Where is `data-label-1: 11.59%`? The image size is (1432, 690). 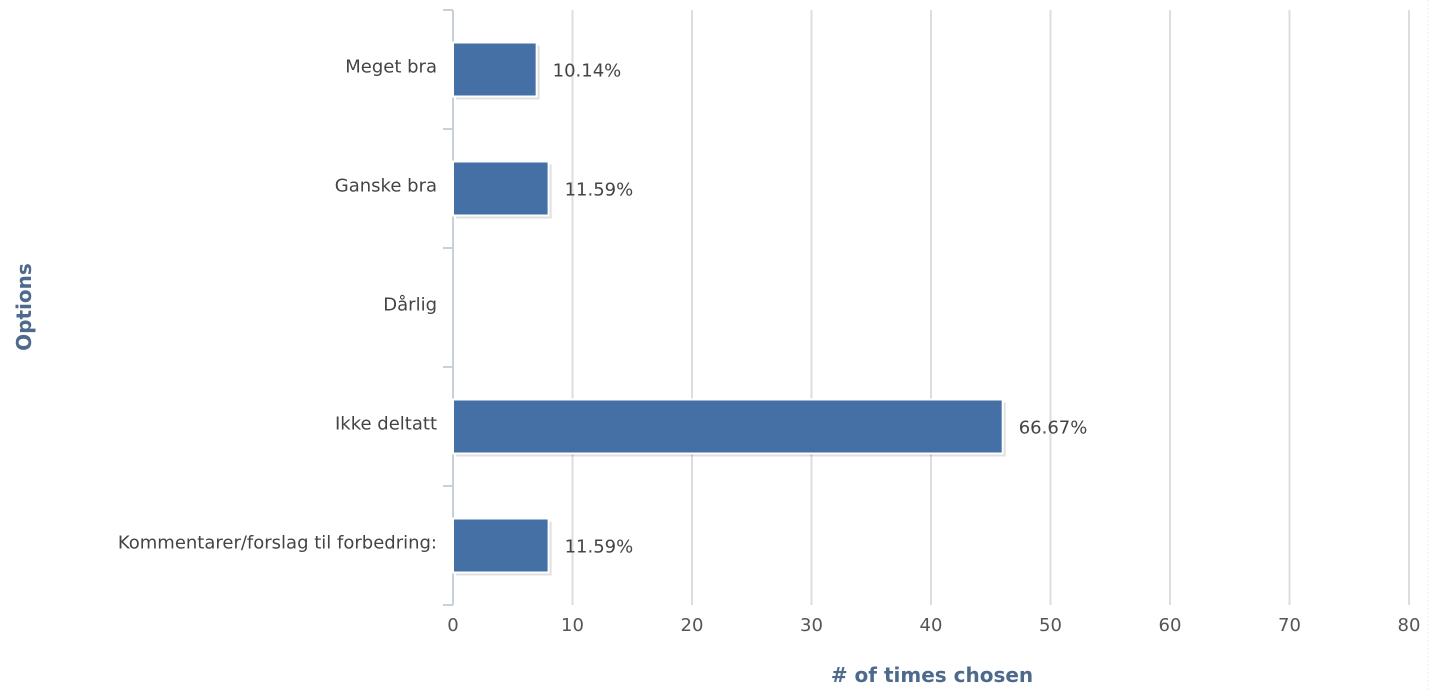
data-label-1: 11.59% is located at coordinates (599, 190).